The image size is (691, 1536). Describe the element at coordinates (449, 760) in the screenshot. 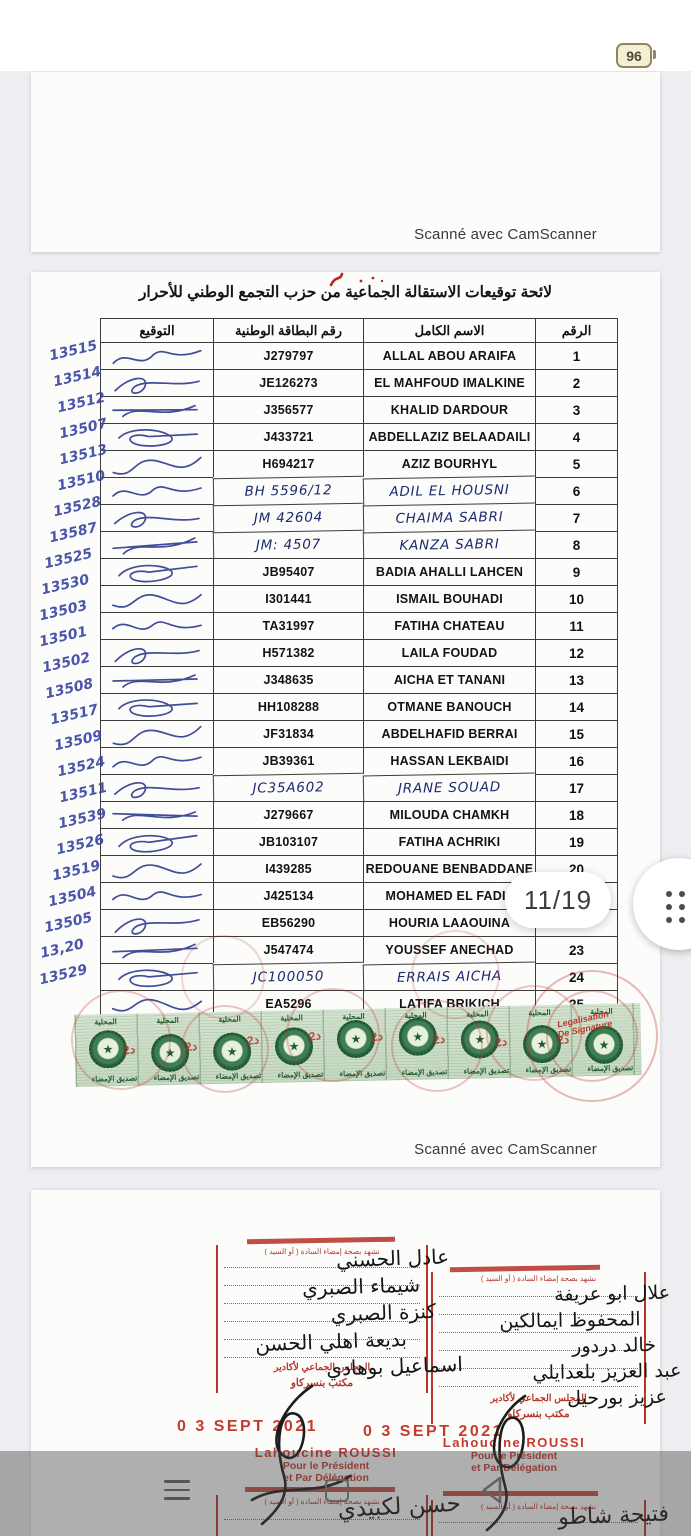

I see `name-cell: HASSAN LEKBAIDI` at that location.